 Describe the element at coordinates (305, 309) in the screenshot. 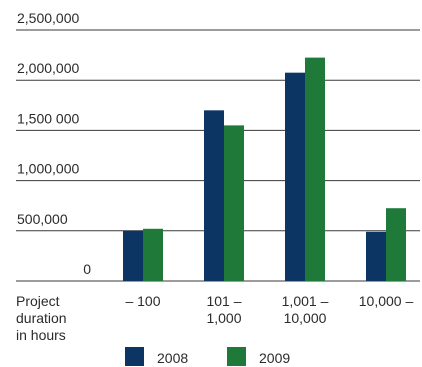

I see `x-tick-label: 1,001 –10,000` at that location.